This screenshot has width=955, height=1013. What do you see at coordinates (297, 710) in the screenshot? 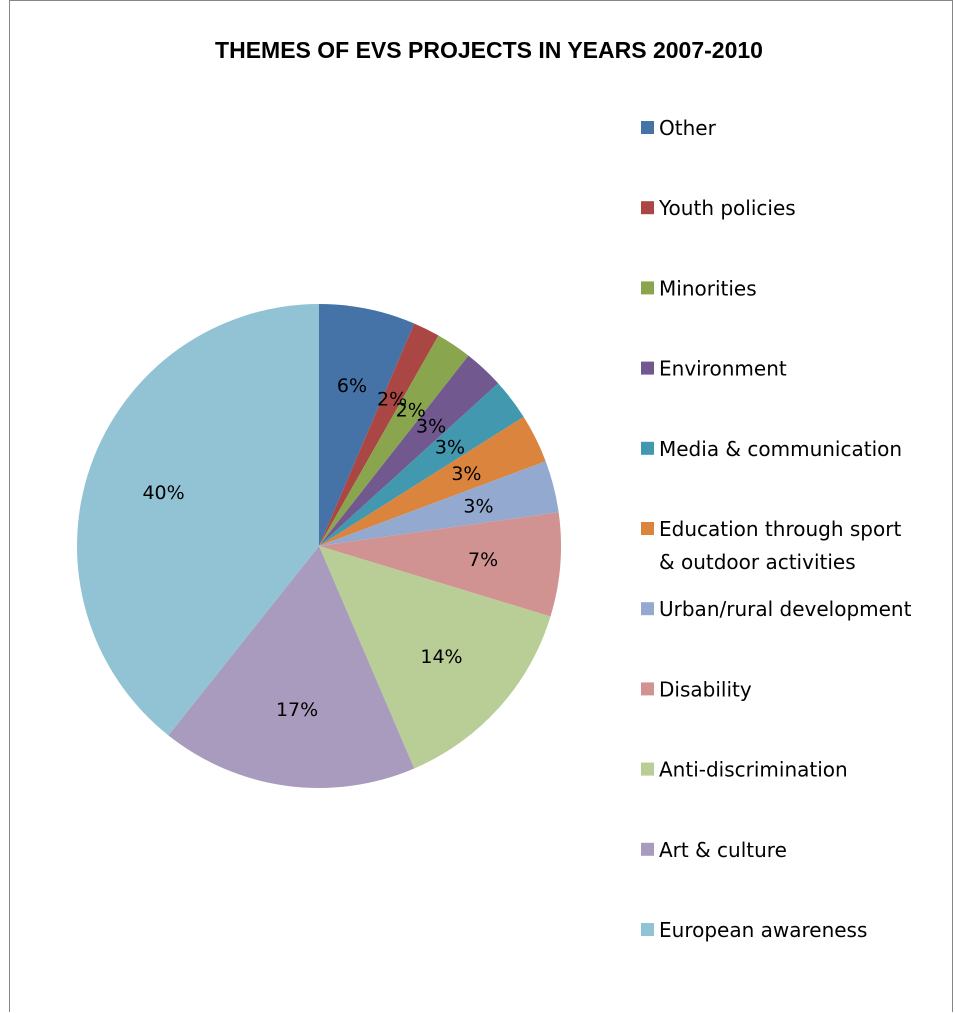
I see `data-label: 17%` at bounding box center [297, 710].